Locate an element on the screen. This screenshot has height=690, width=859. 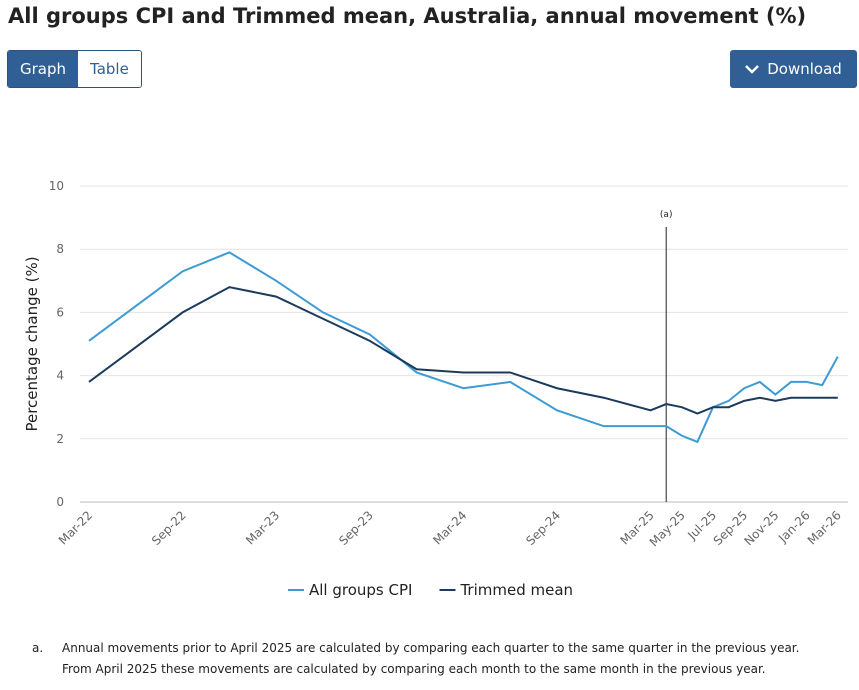
download-button: Download is located at coordinates (793, 69).